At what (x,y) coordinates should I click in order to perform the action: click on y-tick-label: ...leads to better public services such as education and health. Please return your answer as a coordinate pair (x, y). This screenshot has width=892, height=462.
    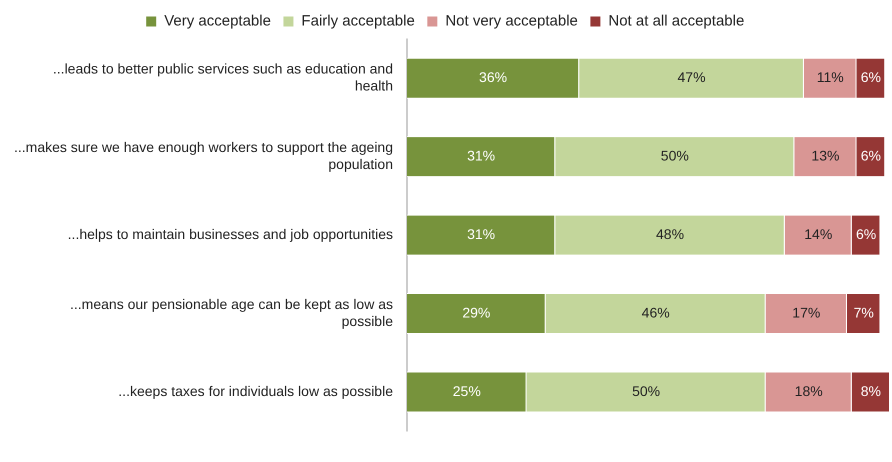
    Looking at the image, I should click on (222, 77).